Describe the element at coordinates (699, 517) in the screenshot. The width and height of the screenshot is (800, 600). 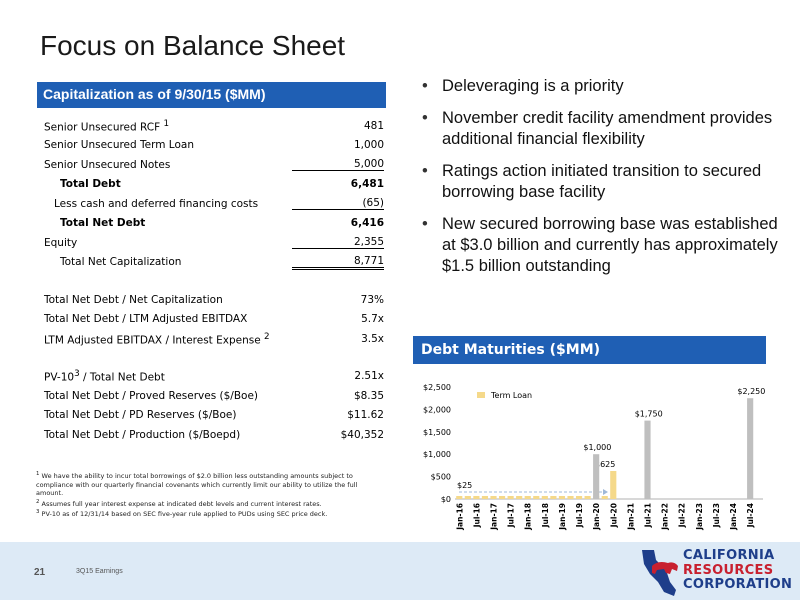
I see `x-tick-label: Jan-23` at that location.